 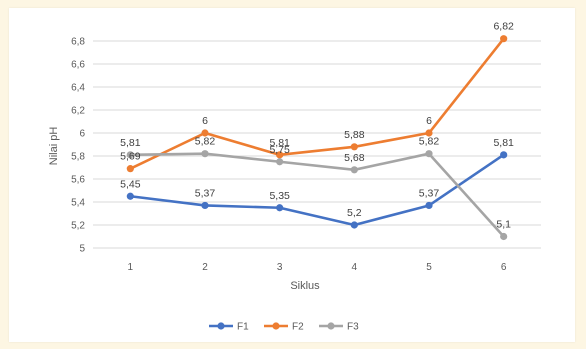 What do you see at coordinates (130, 184) in the screenshot?
I see `data-label-f1: 5,45` at bounding box center [130, 184].